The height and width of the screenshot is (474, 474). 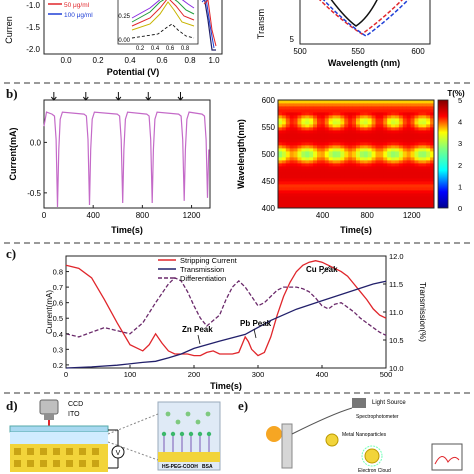 I want to click on current-series-line, so click(x=126, y=159).